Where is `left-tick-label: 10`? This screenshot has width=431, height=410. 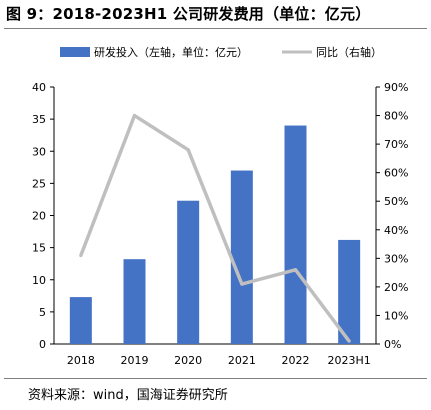 left-tick-label: 10 is located at coordinates (39, 280).